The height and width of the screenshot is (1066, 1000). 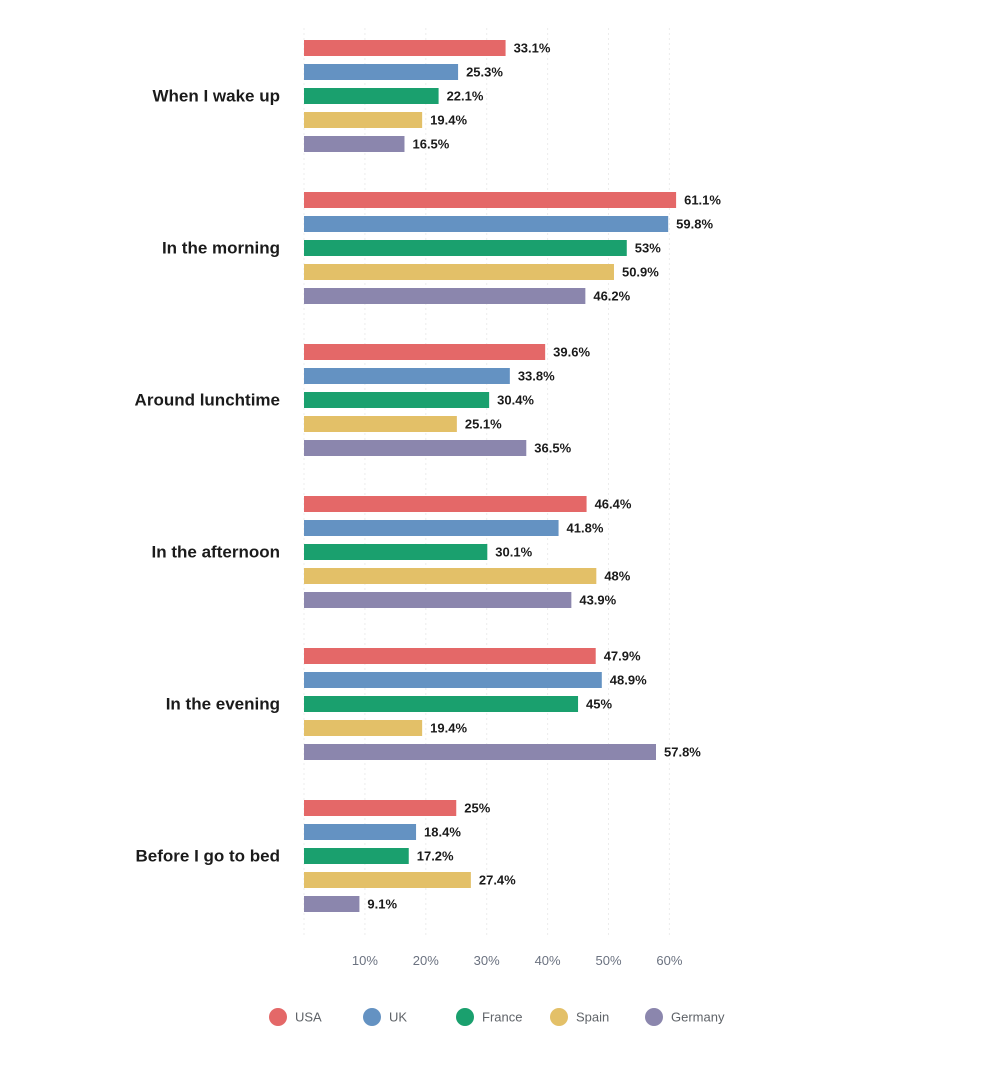 I want to click on x-tick-label-60: 60%, so click(x=669, y=960).